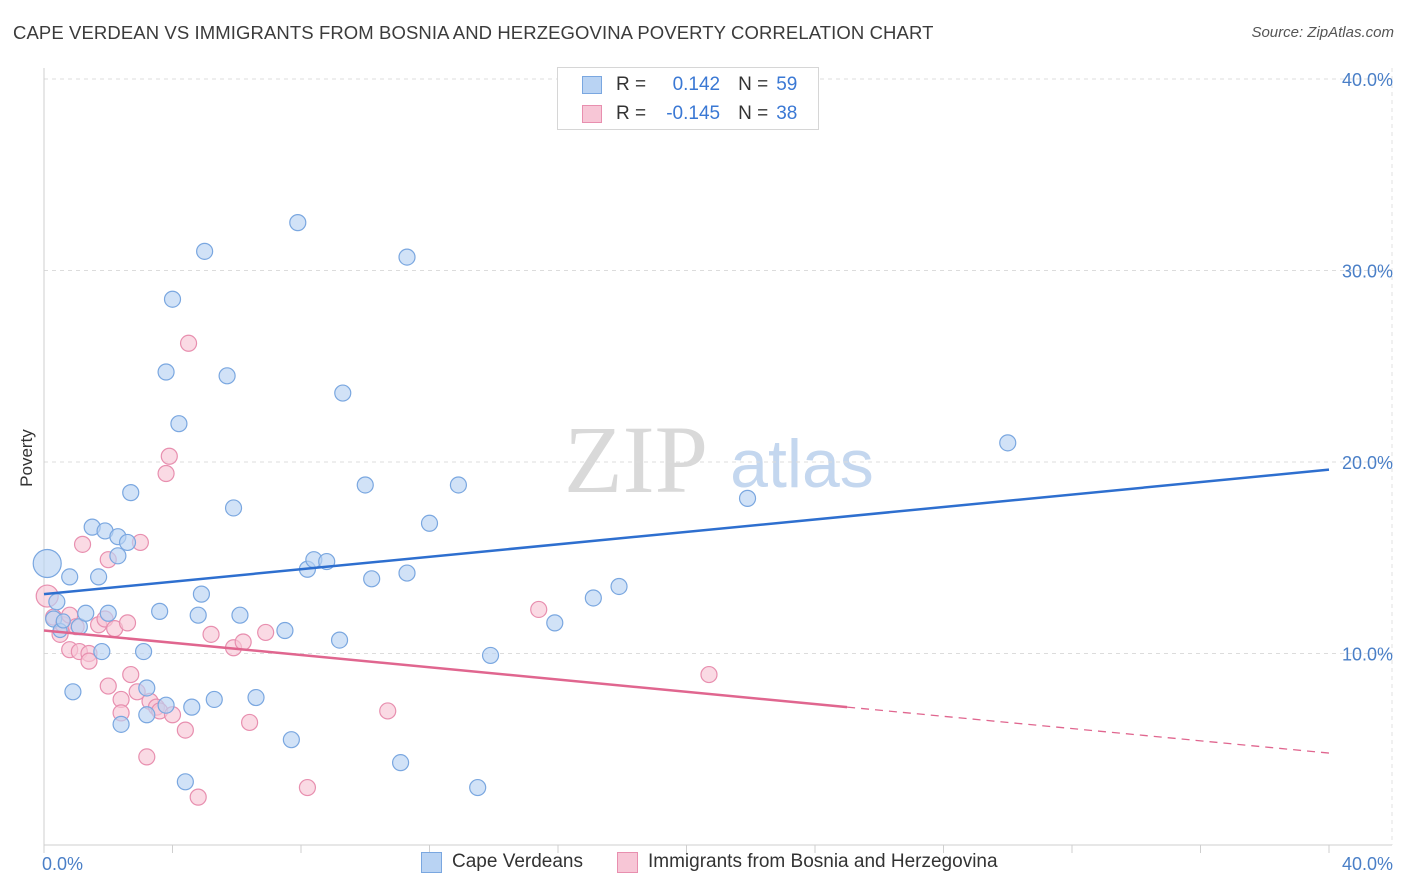  What do you see at coordinates (823, 861) in the screenshot?
I see `legend-label-bosnia: Immigrants from Bosnia and Herzegovina` at bounding box center [823, 861].